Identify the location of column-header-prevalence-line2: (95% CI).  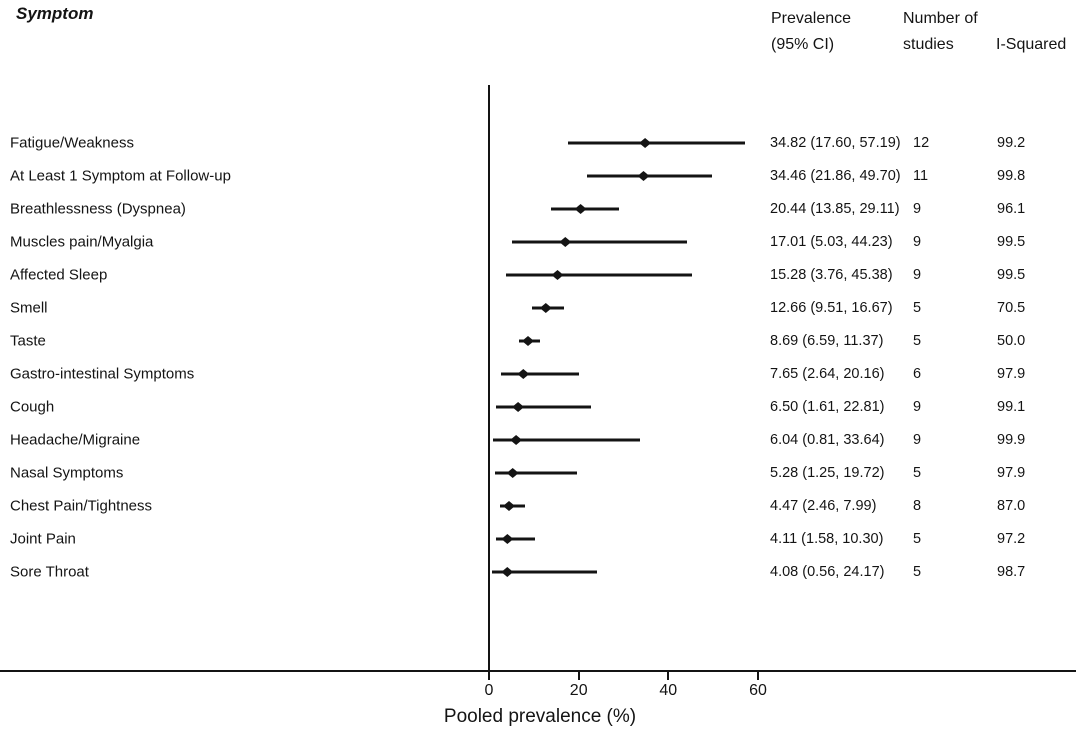
(803, 44).